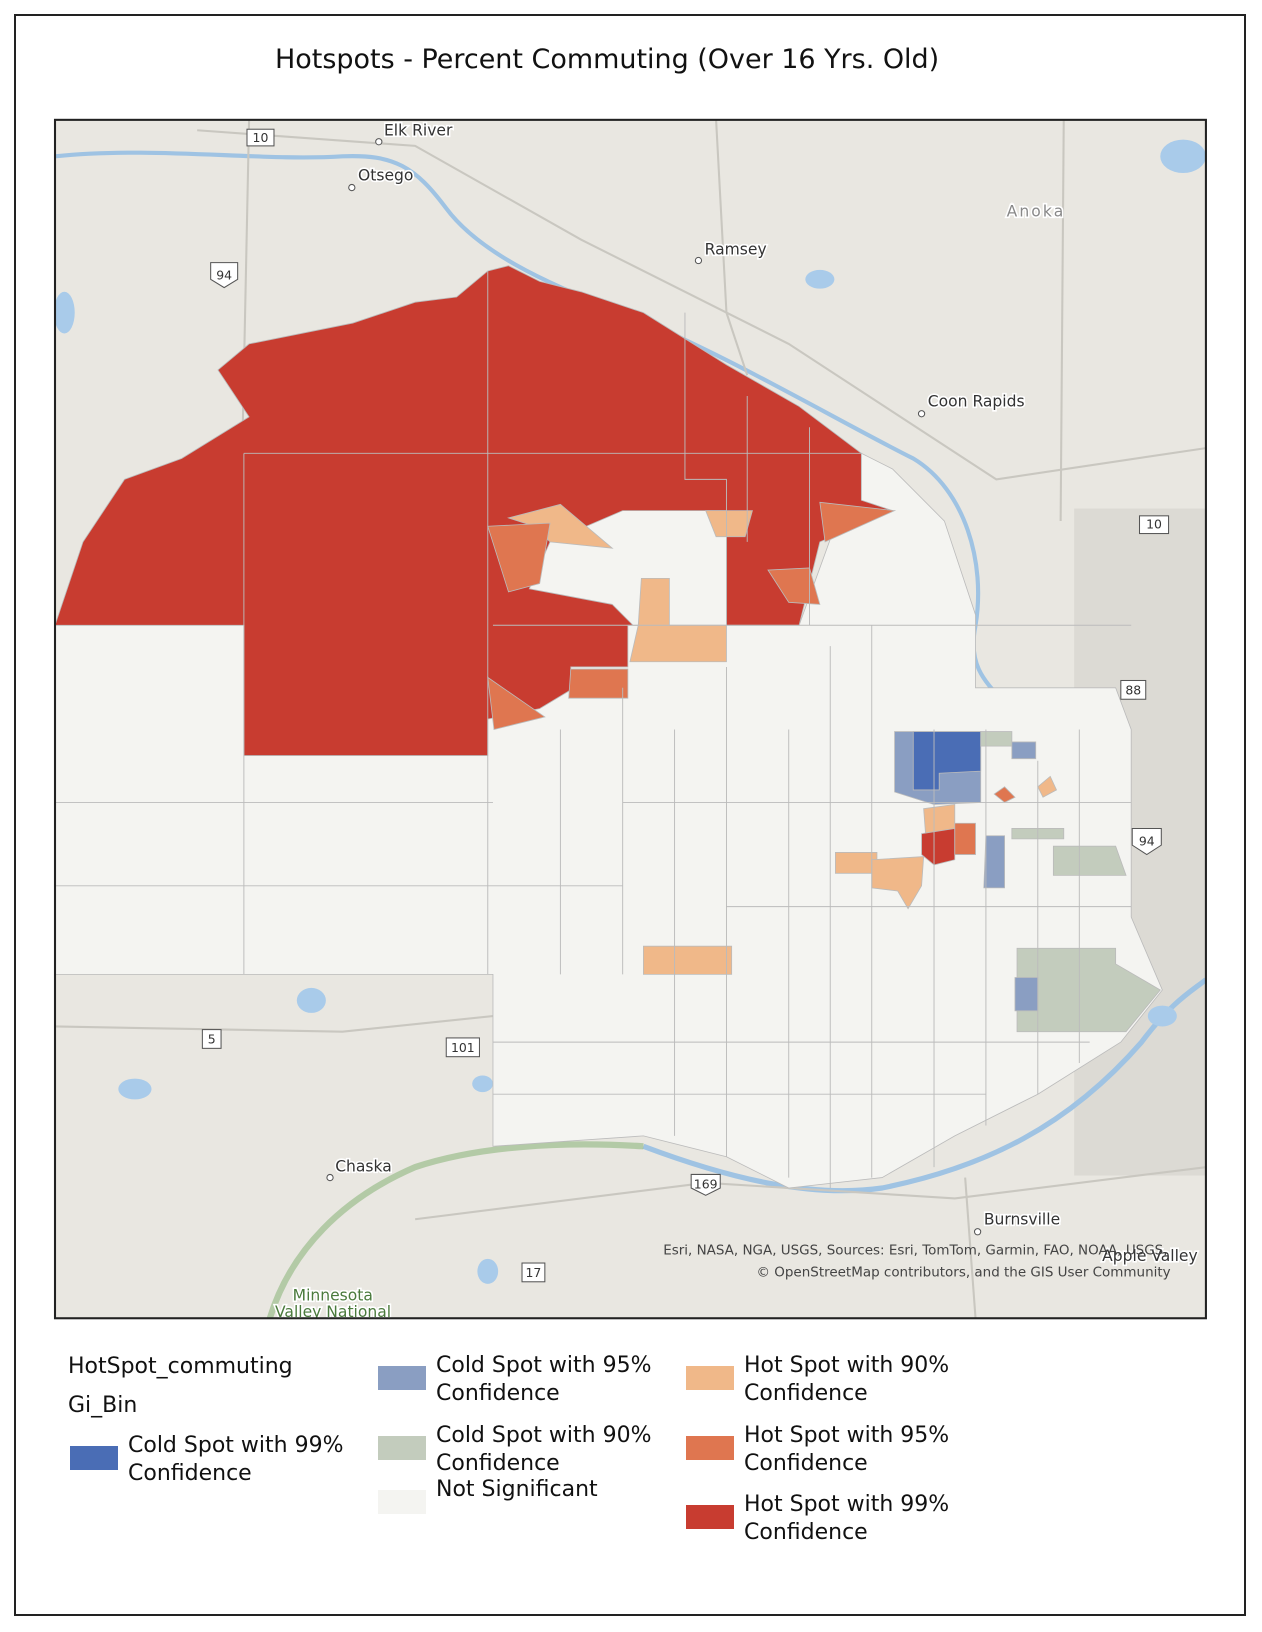 The height and width of the screenshot is (1632, 1262). What do you see at coordinates (385, 175) in the screenshot?
I see `place-label: Otsego` at bounding box center [385, 175].